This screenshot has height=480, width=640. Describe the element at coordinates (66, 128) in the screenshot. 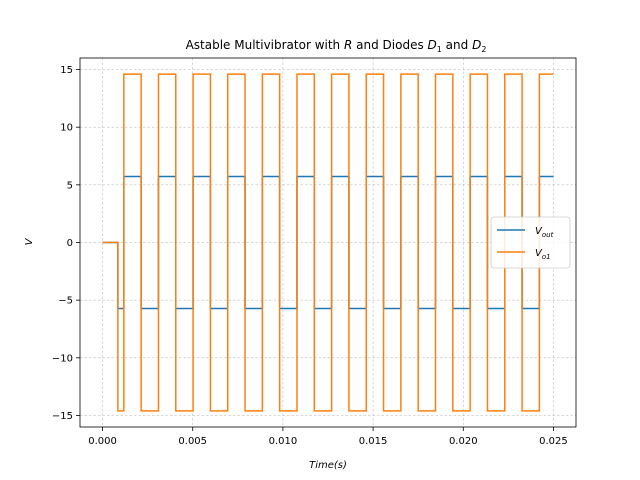

I see `y-tick-label: 10` at that location.